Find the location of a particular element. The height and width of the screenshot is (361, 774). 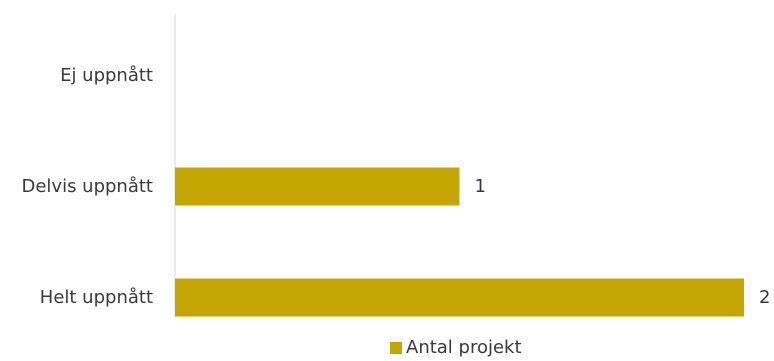

category-label: Ej uppnått is located at coordinates (106, 75).